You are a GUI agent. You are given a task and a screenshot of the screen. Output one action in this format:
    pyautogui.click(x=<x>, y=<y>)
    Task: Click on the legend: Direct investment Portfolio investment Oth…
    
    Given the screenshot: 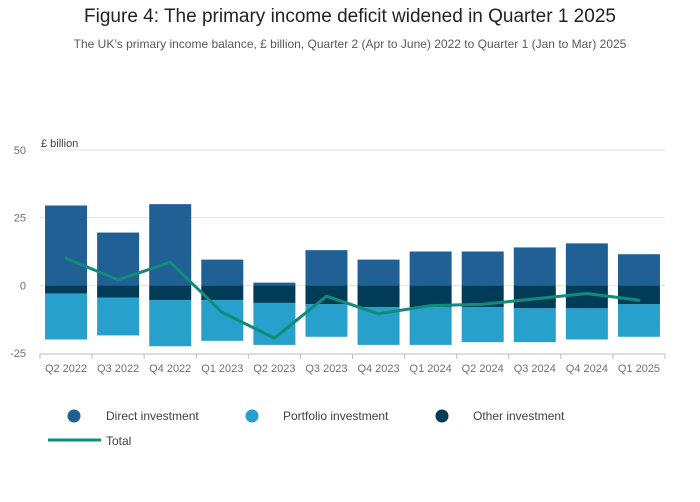 What is the action you would take?
    pyautogui.click(x=306, y=428)
    